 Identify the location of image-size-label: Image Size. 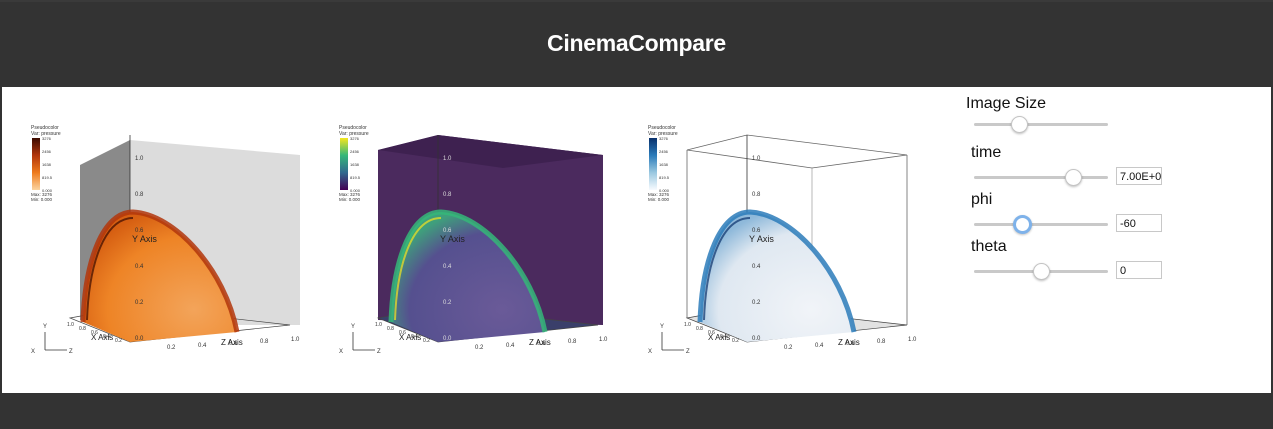
(1006, 103).